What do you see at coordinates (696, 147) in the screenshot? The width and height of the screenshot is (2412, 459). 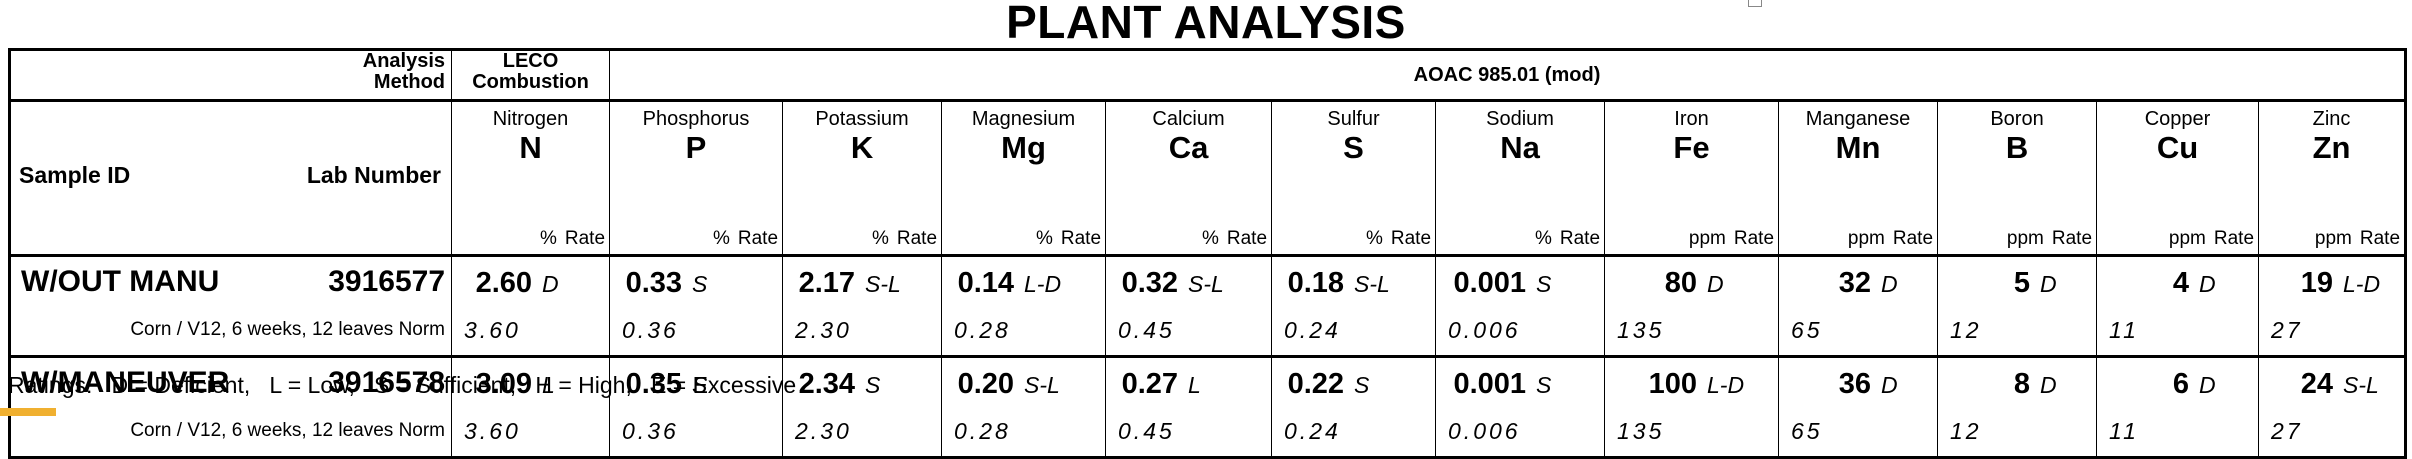 I see `element-symbol: P` at bounding box center [696, 147].